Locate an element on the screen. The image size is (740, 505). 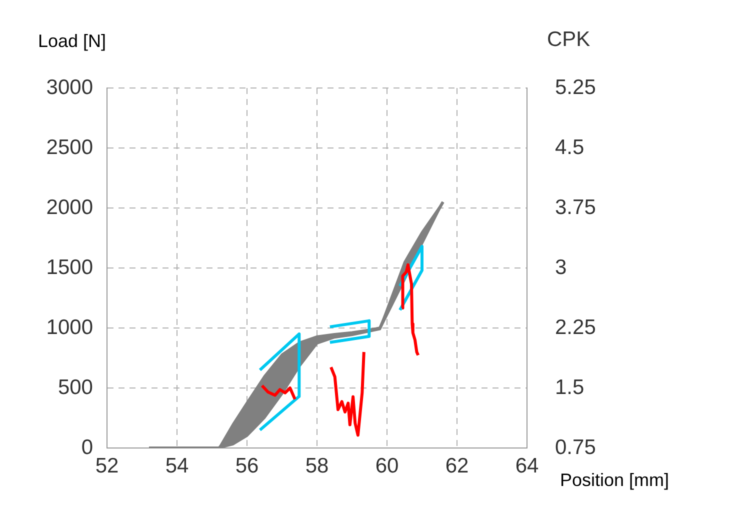
y-tick-label: 2000 is located at coordinates (69, 207).